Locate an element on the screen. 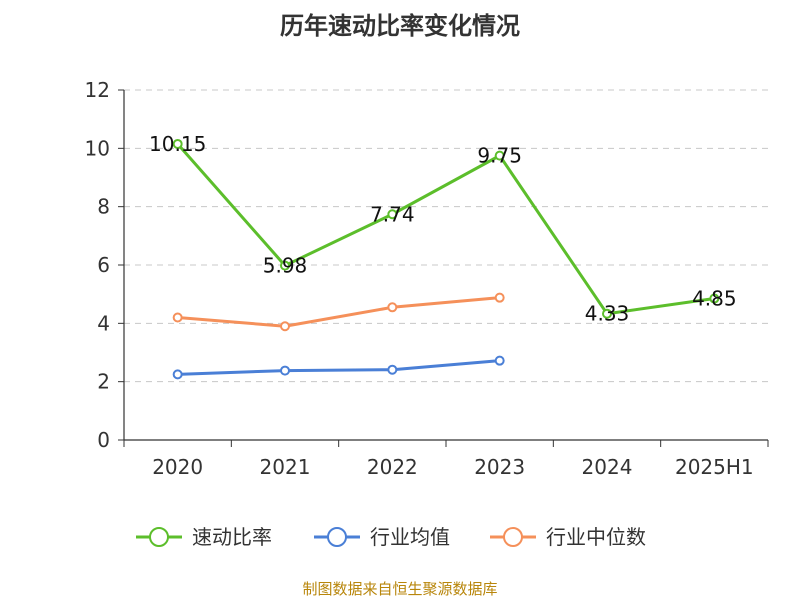 Image resolution: width=800 pixels, height=600 pixels. y-tick-label: 4 is located at coordinates (103, 323).